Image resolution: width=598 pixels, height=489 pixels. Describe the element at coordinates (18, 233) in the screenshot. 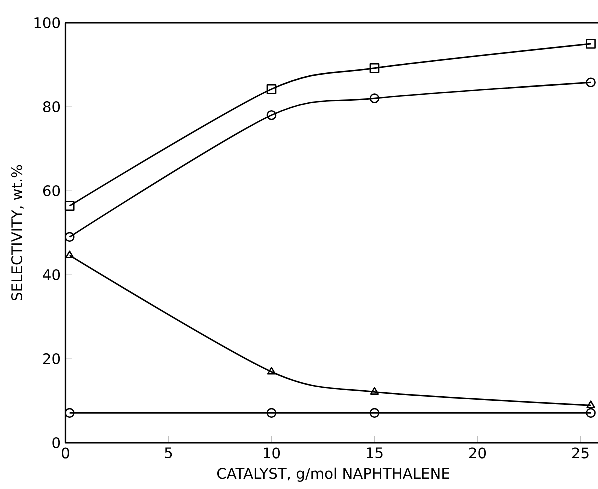

I see `y-axis-title: SELECTIVITY, wt.%` at that location.